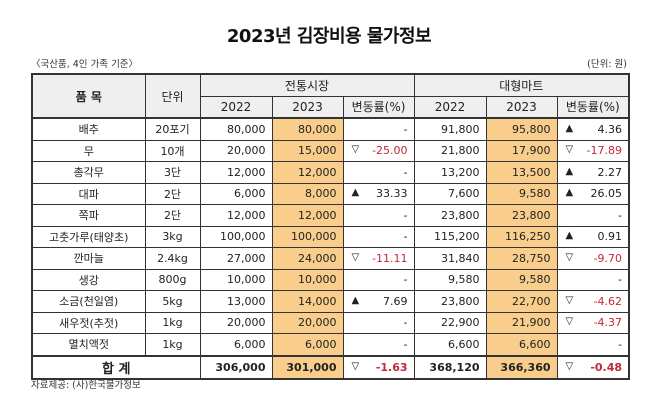 The image size is (658, 418). Describe the element at coordinates (307, 129) in the screenshot. I see `trad-2023-price: 80,000` at that location.